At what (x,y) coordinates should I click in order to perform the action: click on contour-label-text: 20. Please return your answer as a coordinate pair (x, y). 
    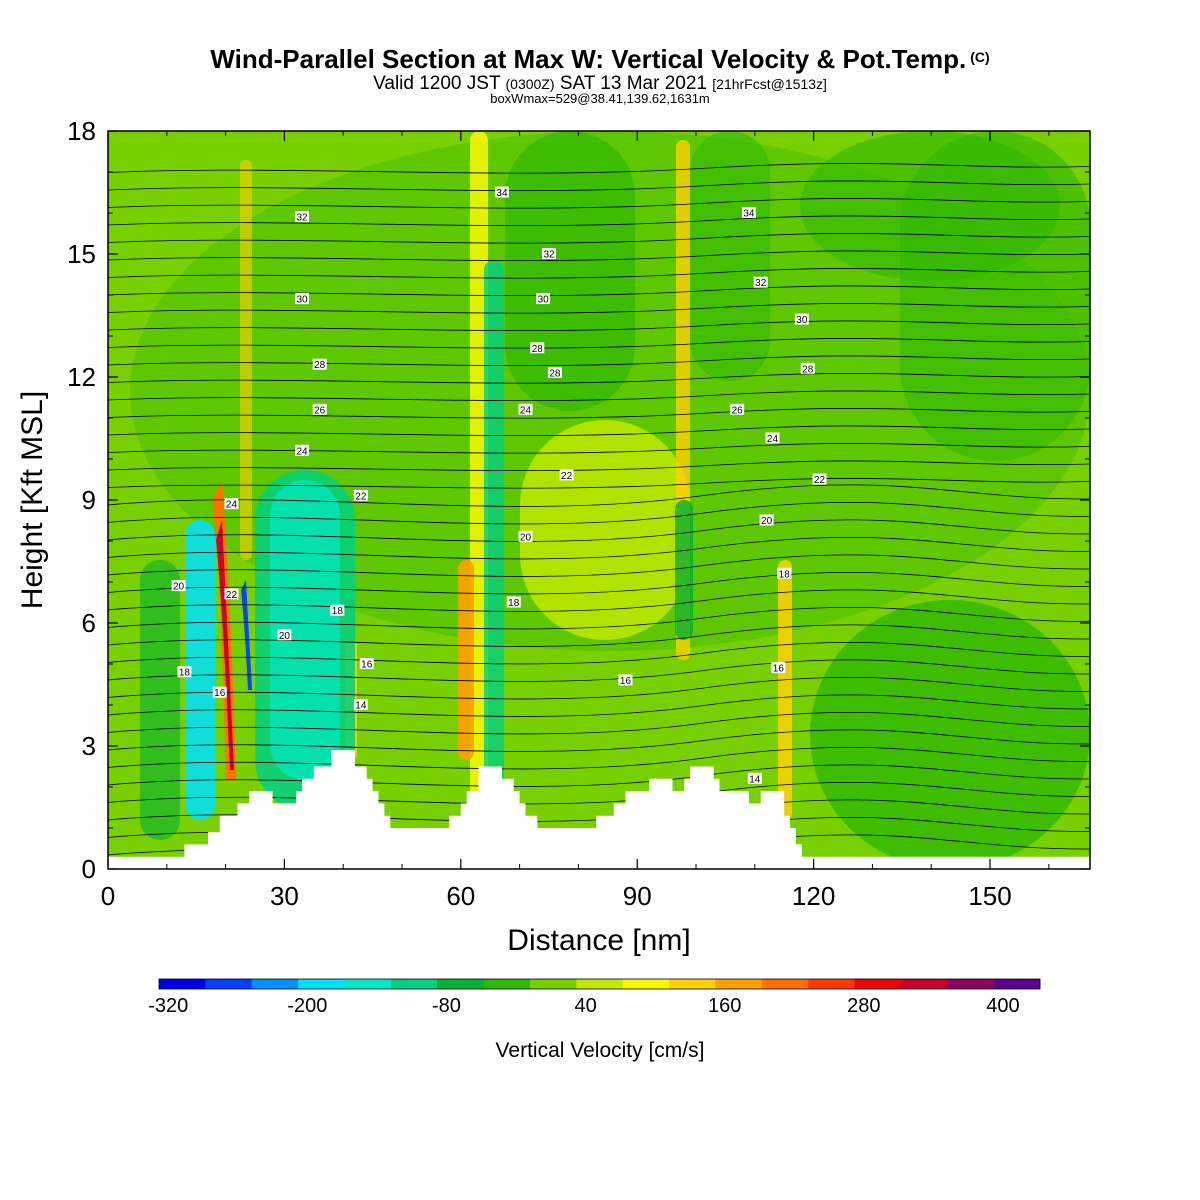
    Looking at the image, I should click on (285, 636).